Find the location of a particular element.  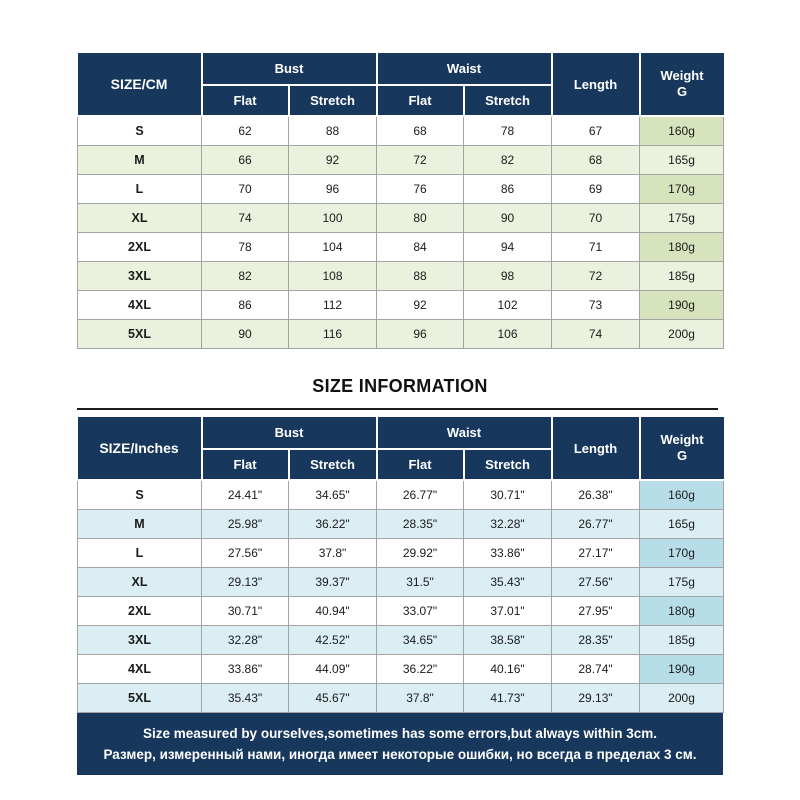

value-cell: 24.41" is located at coordinates (245, 494).